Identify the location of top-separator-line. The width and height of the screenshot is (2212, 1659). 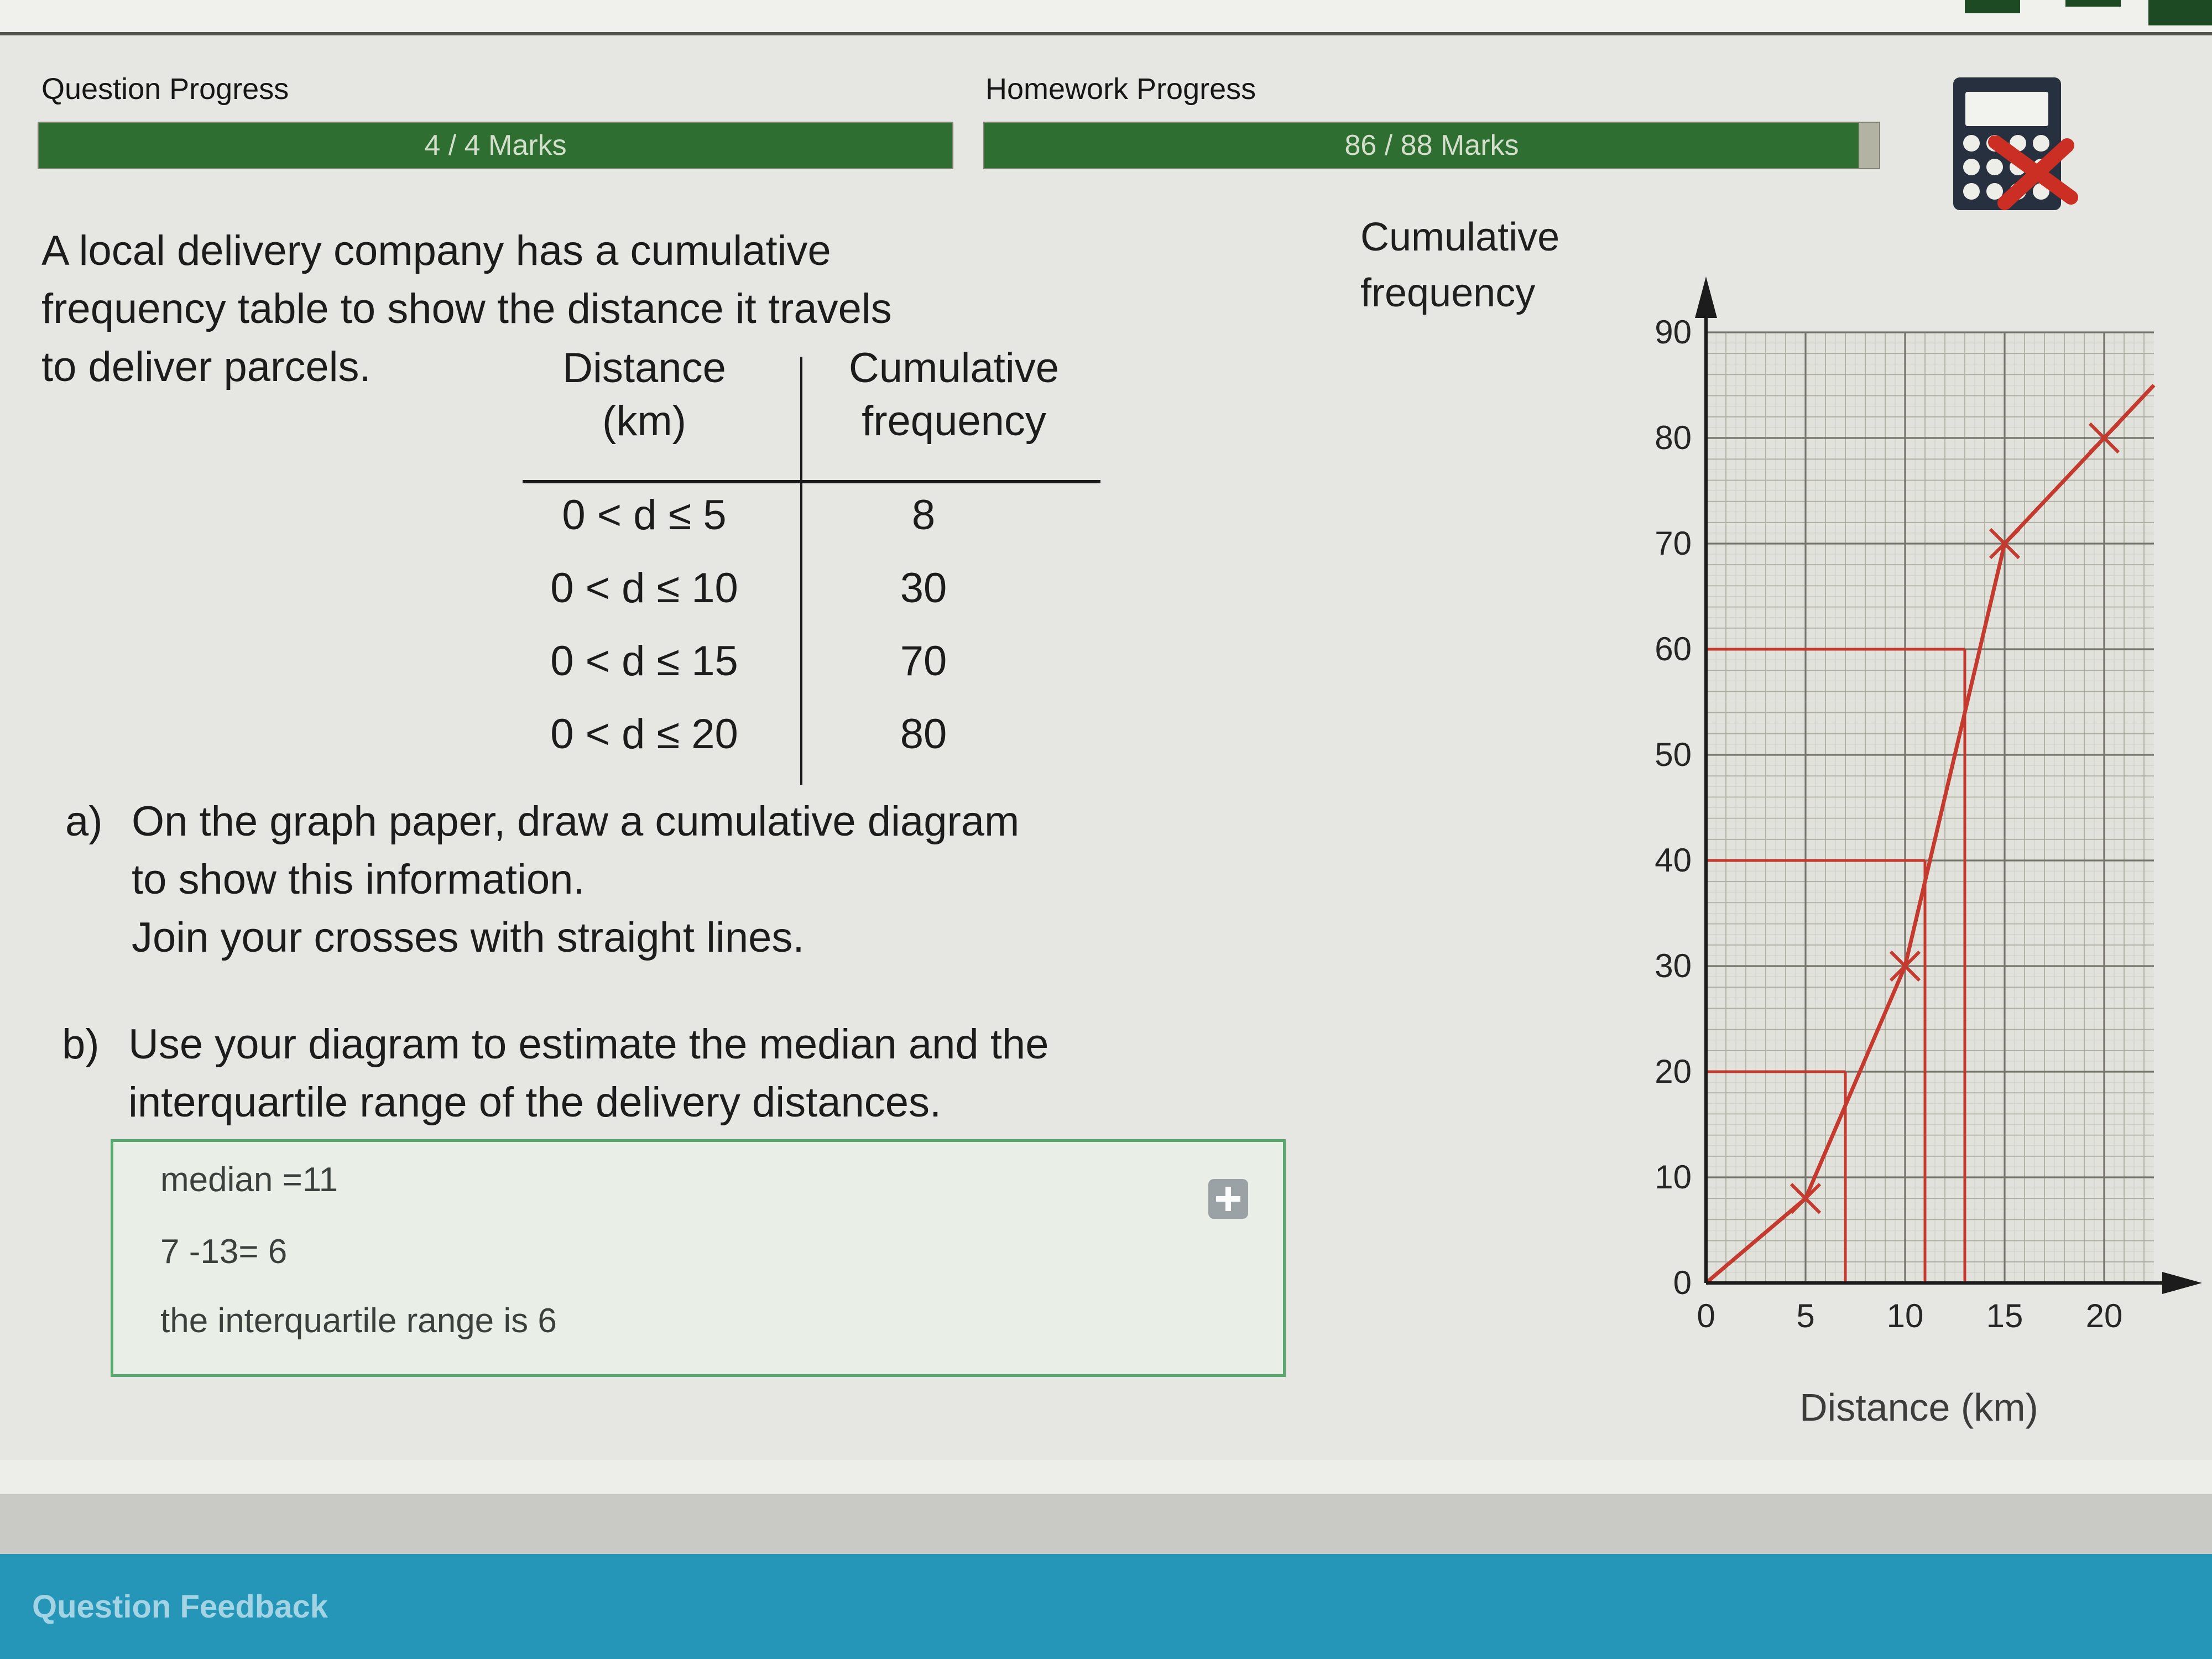
(1106, 33).